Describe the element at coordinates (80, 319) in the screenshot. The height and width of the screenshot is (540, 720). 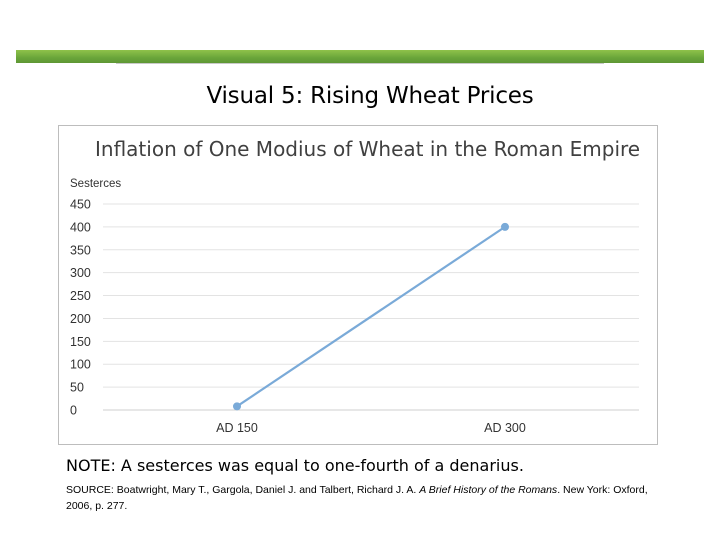
I see `y-tick-label: 200` at that location.